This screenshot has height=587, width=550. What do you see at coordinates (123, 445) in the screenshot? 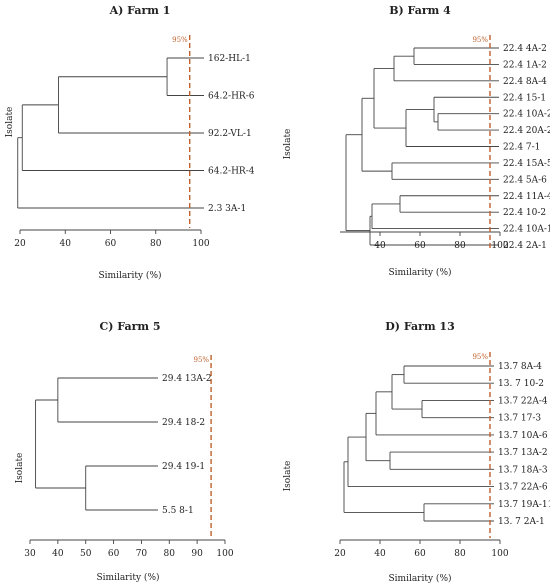
I see `tree: 29.4 13A-2 29.4 18-2 29.4 19-1 5.5 8-1` at bounding box center [123, 445].